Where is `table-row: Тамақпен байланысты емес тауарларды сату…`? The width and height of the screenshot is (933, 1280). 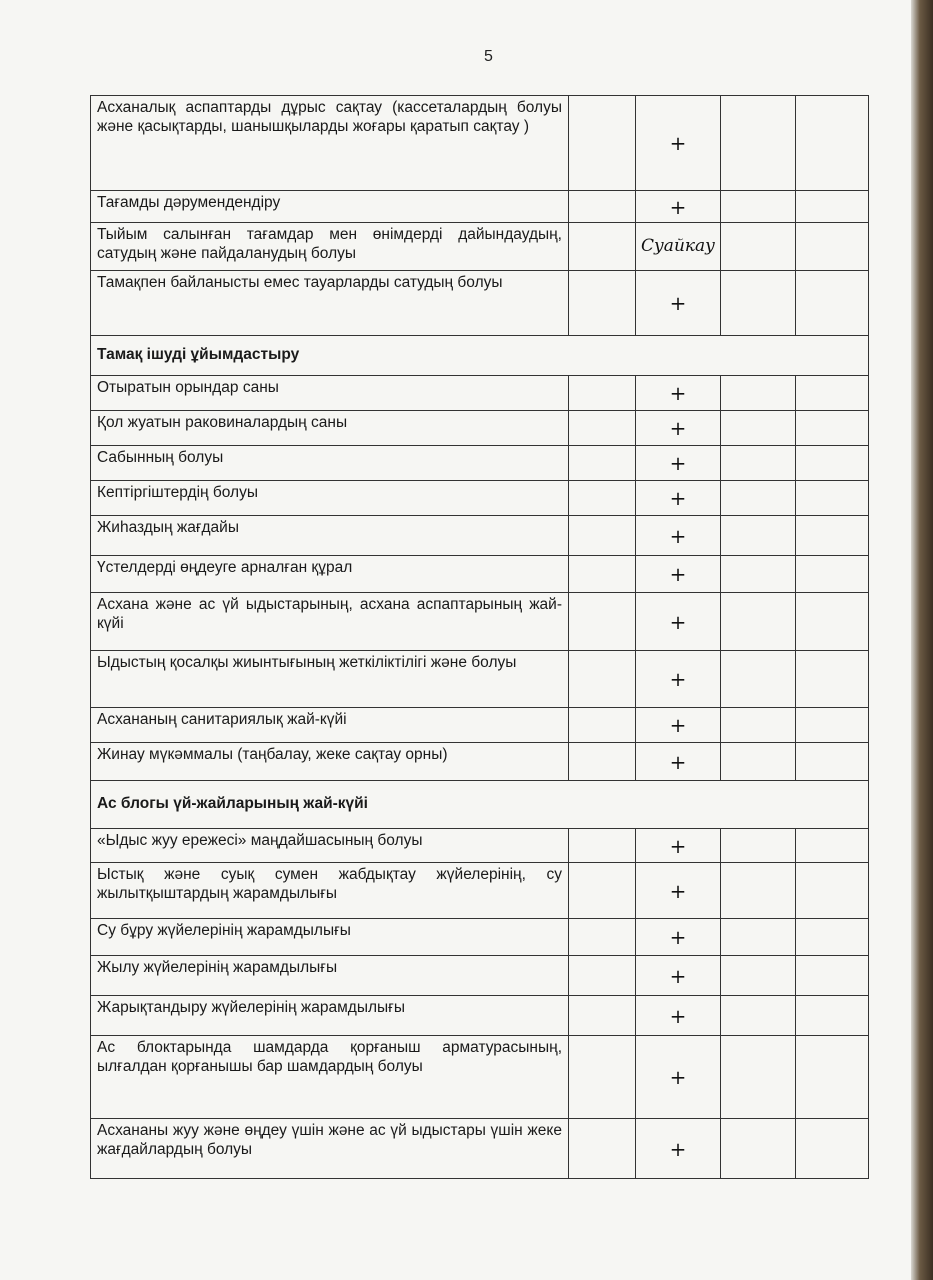
table-row: Тамақпен байланысты емес тауарларды сату… is located at coordinates (479, 303).